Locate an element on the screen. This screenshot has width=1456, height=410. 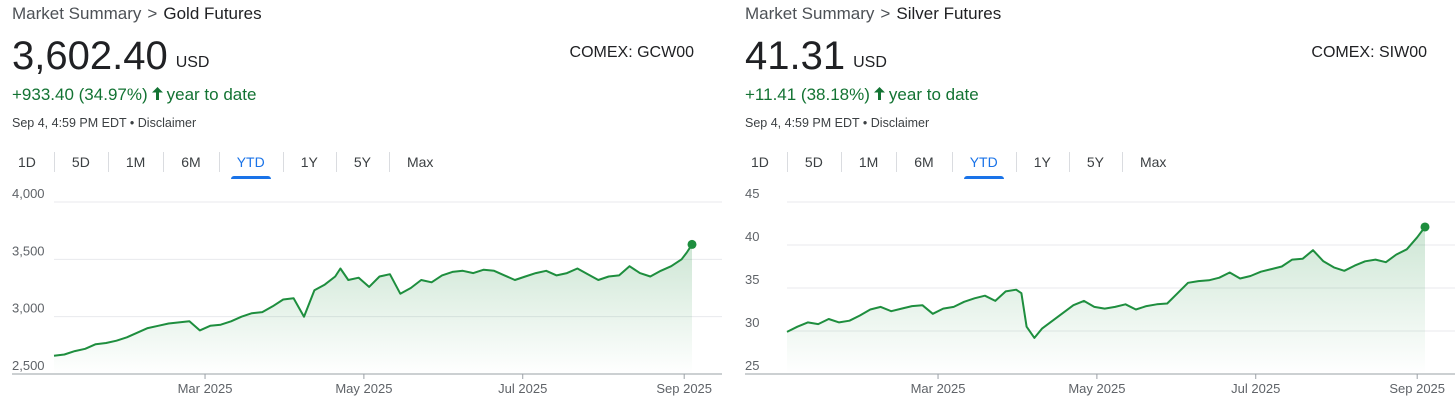
price-value: 41.31 is located at coordinates (795, 56).